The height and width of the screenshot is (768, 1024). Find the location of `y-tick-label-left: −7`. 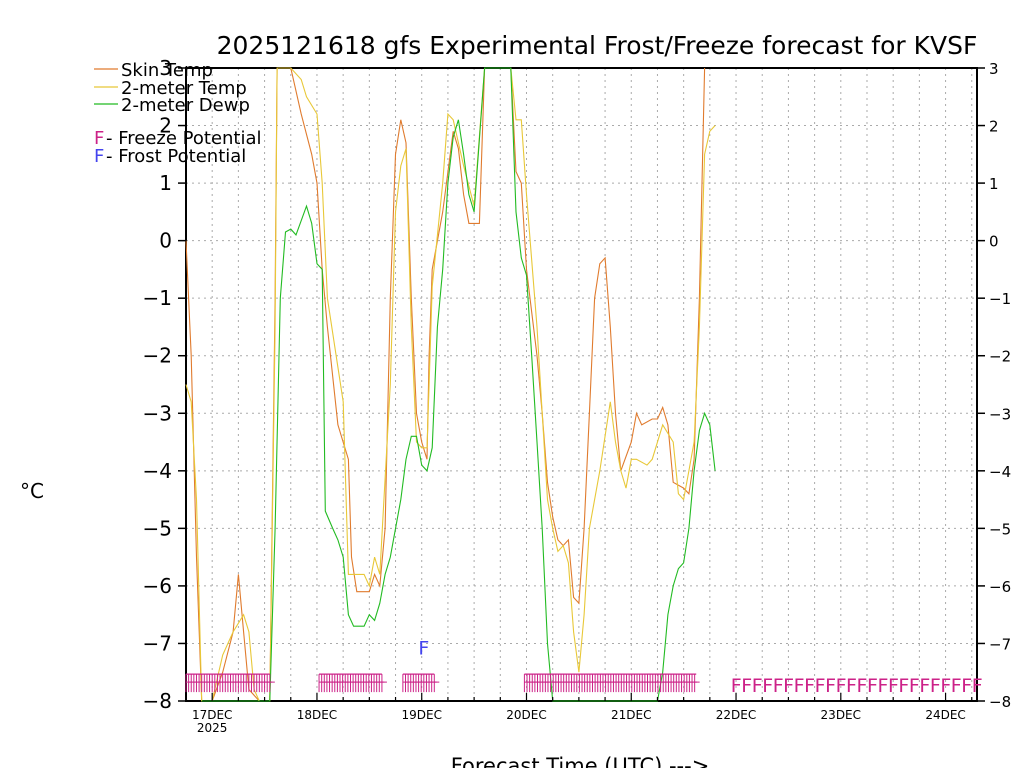

y-tick-label-left: −7 is located at coordinates (157, 643).